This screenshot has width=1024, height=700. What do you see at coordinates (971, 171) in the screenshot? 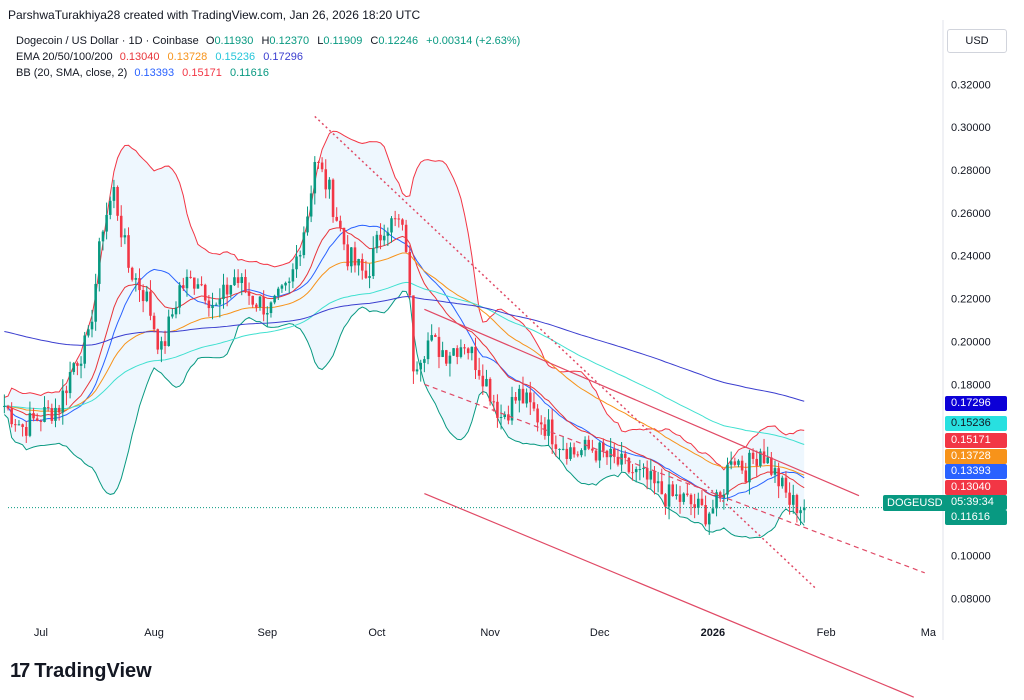
I see `y-tick-label: 0.28000` at bounding box center [971, 171].